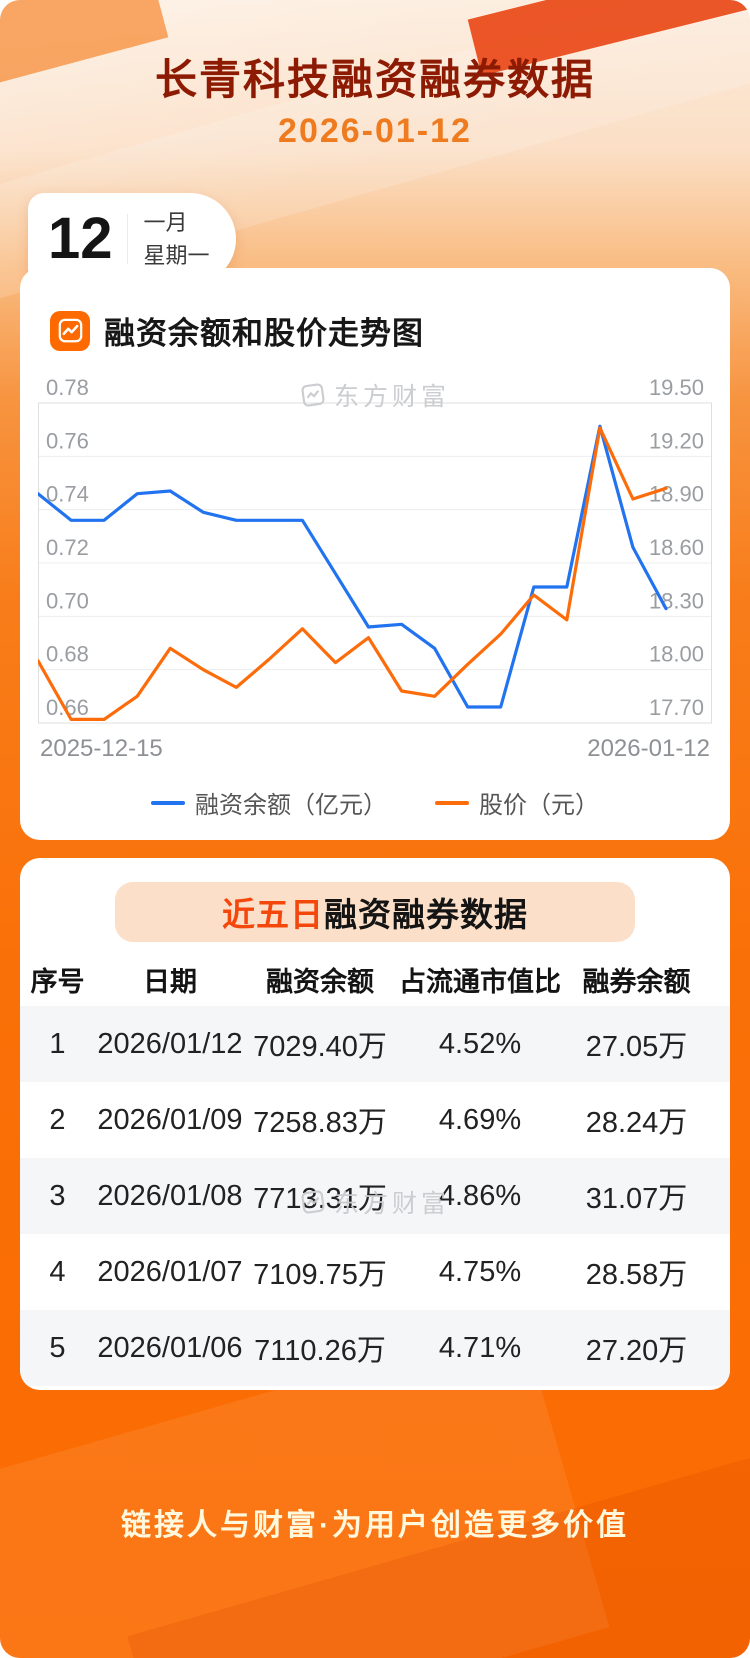 This screenshot has height=1658, width=750. What do you see at coordinates (57, 1195) in the screenshot?
I see `table-cell: 3` at bounding box center [57, 1195].